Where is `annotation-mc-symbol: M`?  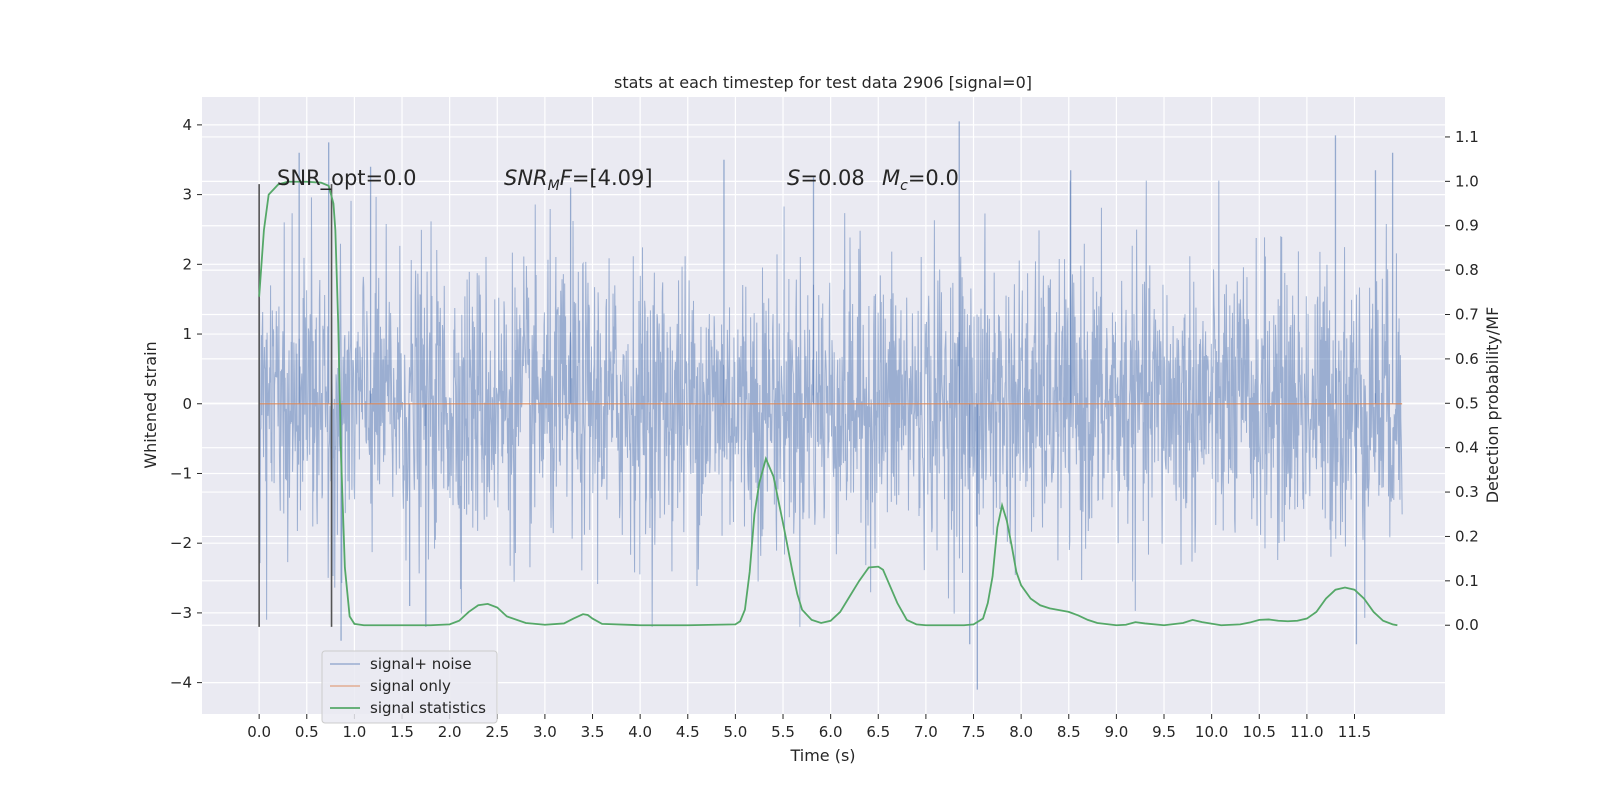
annotation-mc-symbol: M is located at coordinates (891, 178).